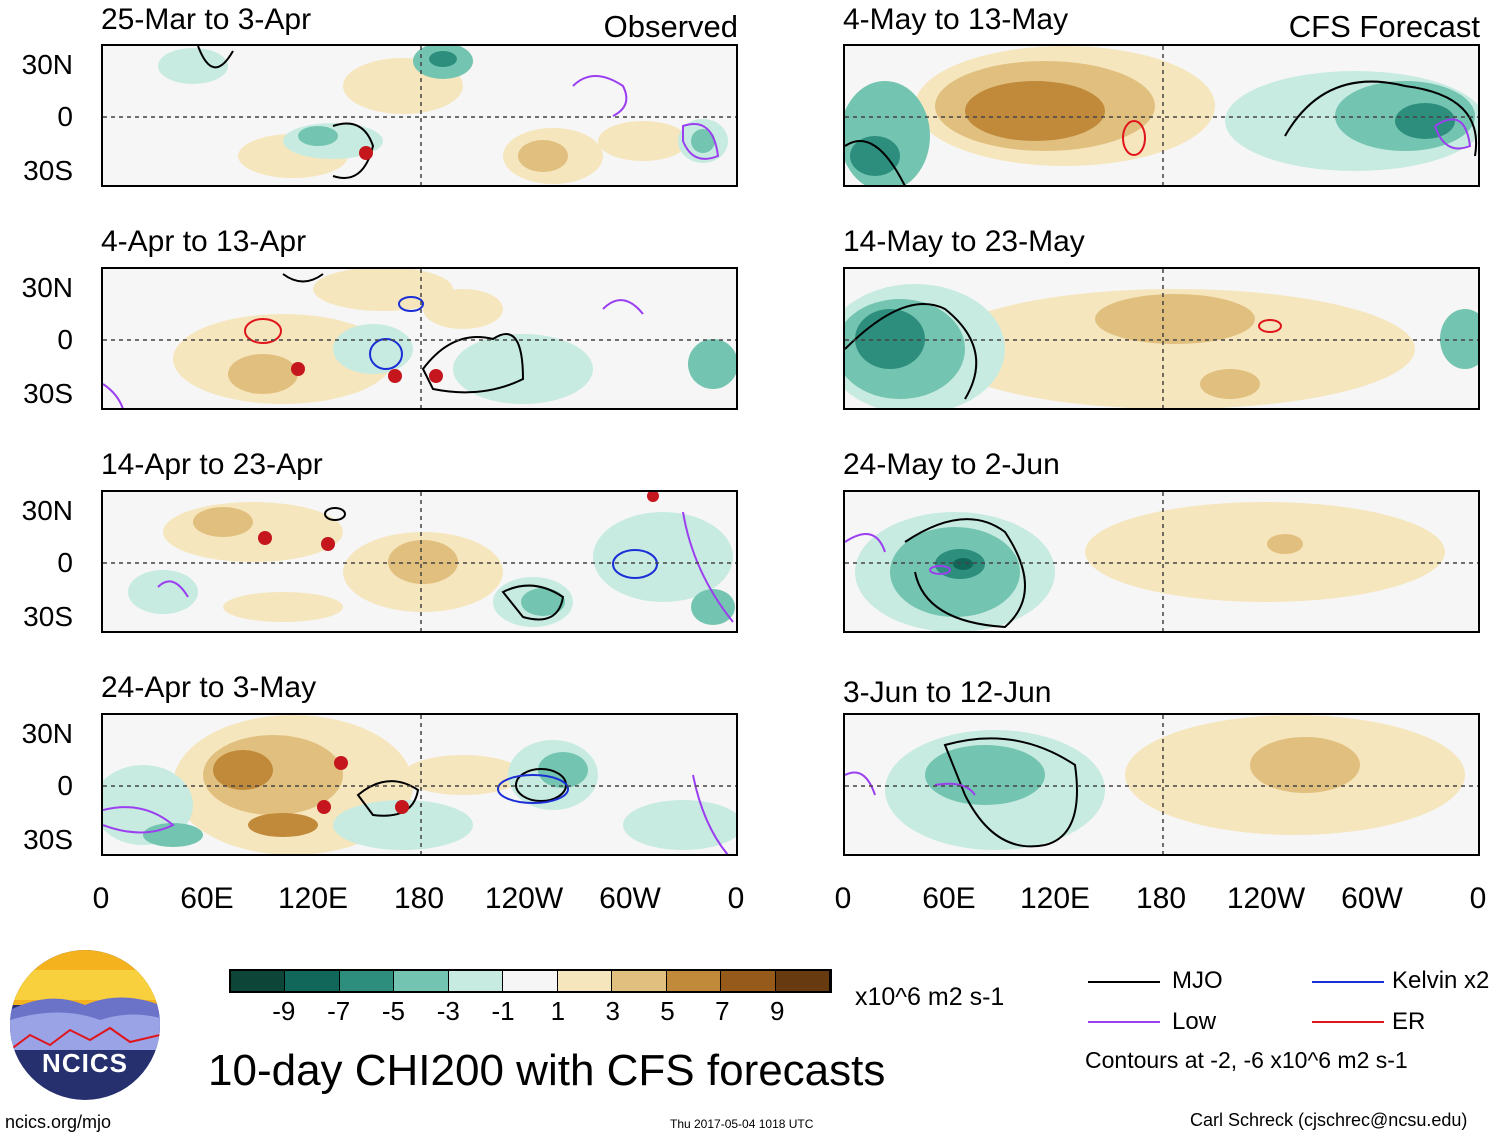  What do you see at coordinates (1384, 26) in the screenshot?
I see `forecast-label: CFS Forecast` at bounding box center [1384, 26].